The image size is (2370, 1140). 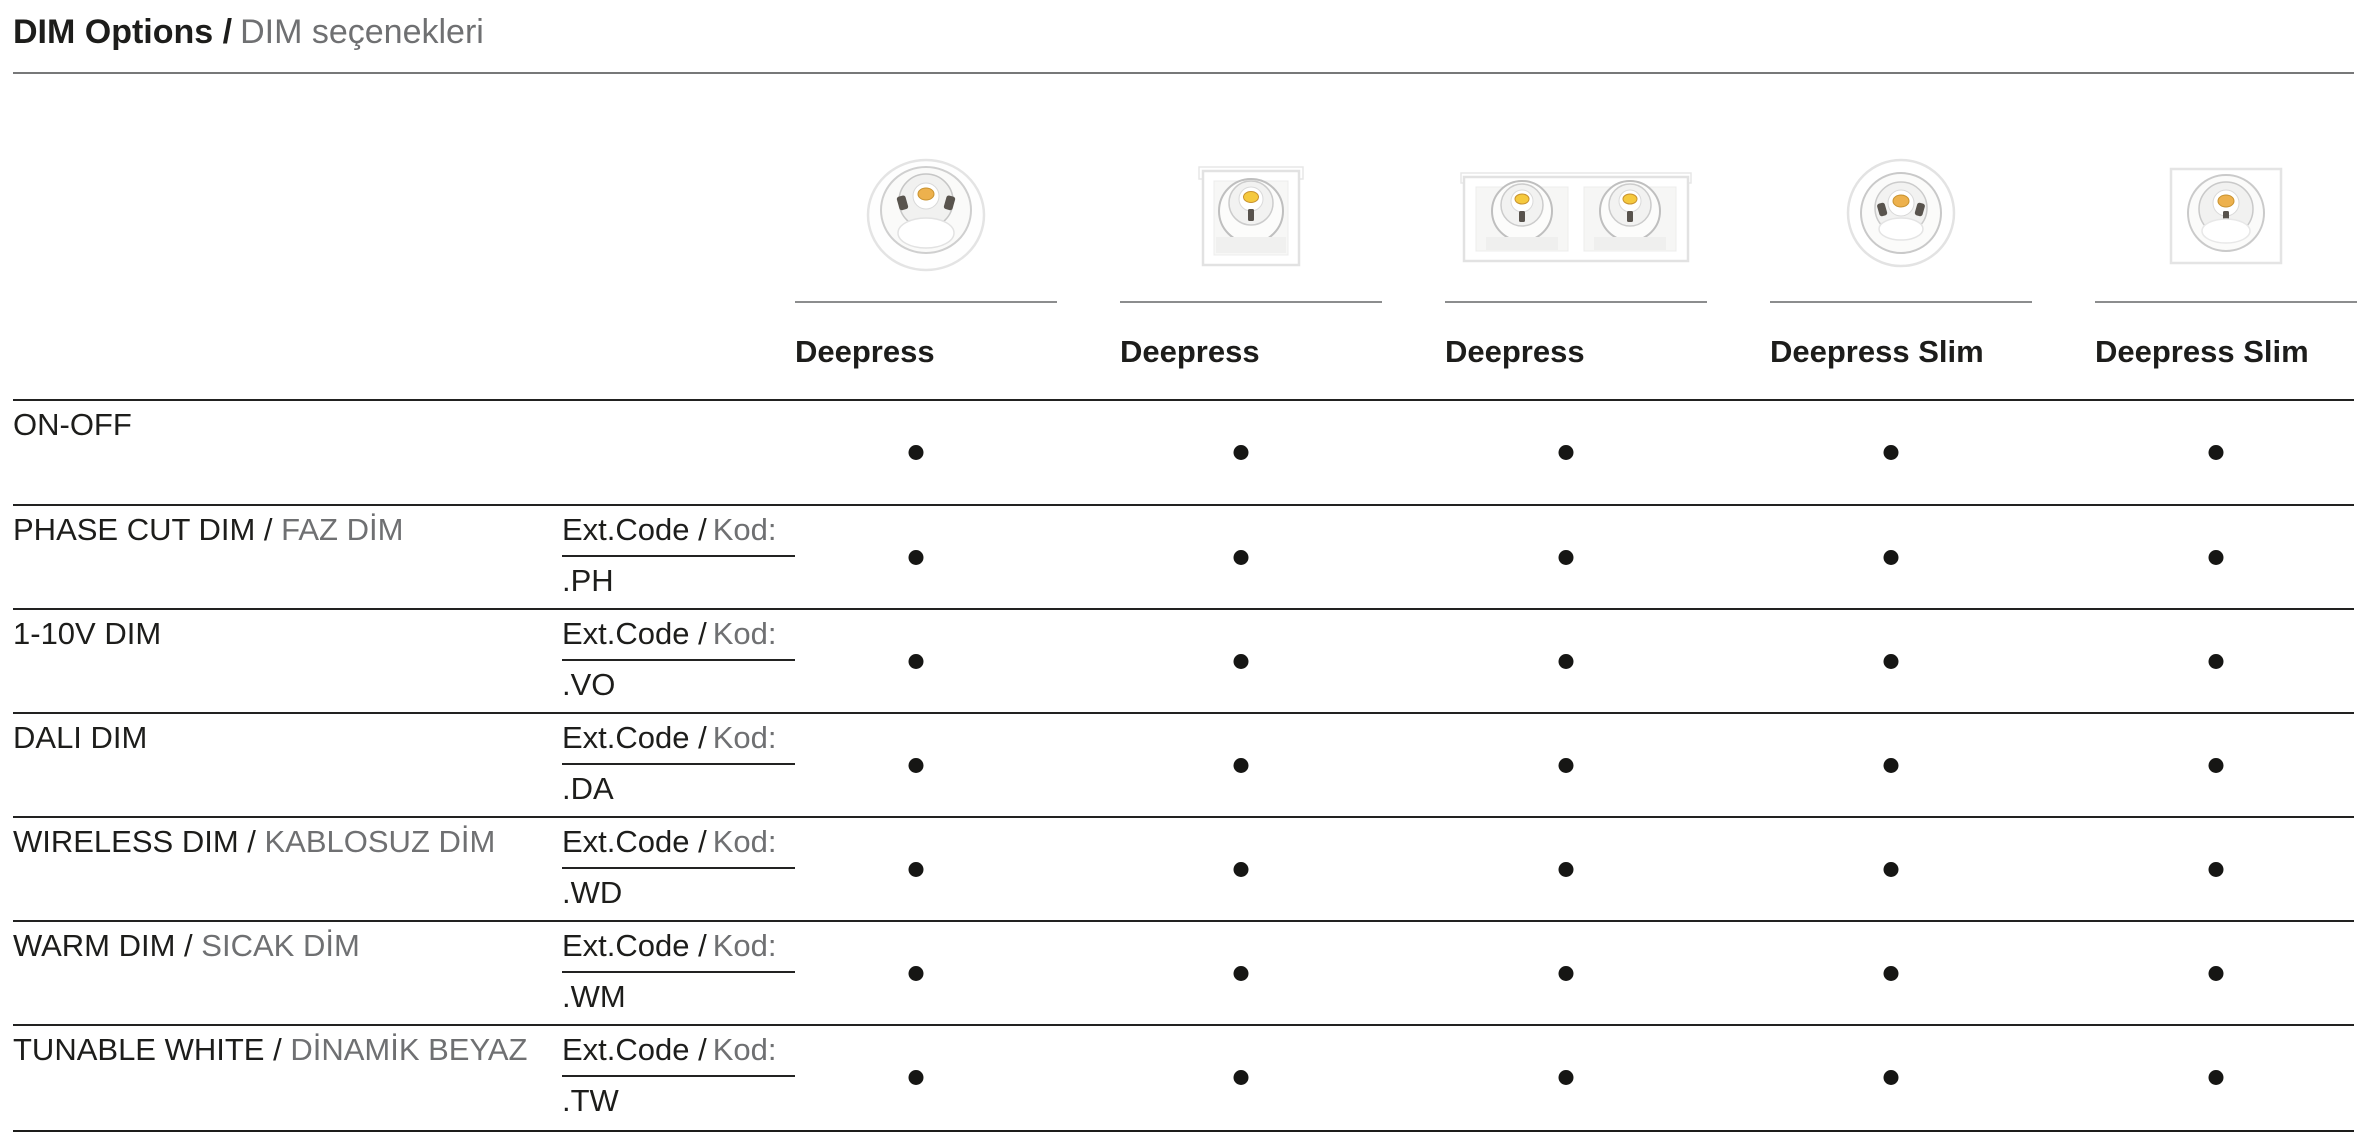 I want to click on table-row-warm-dim: WARM DIM / SICAK DİM Ext.Code / Kod: .WM, so click(x=1183, y=972).